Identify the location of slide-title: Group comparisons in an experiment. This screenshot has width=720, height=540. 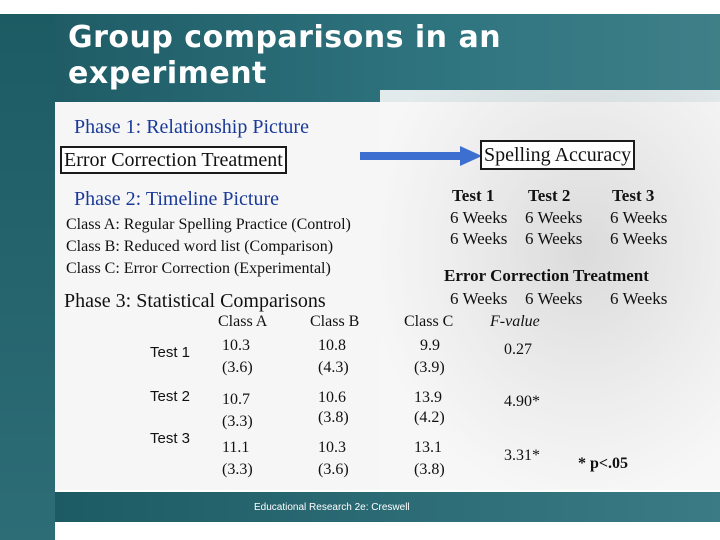
(285, 55).